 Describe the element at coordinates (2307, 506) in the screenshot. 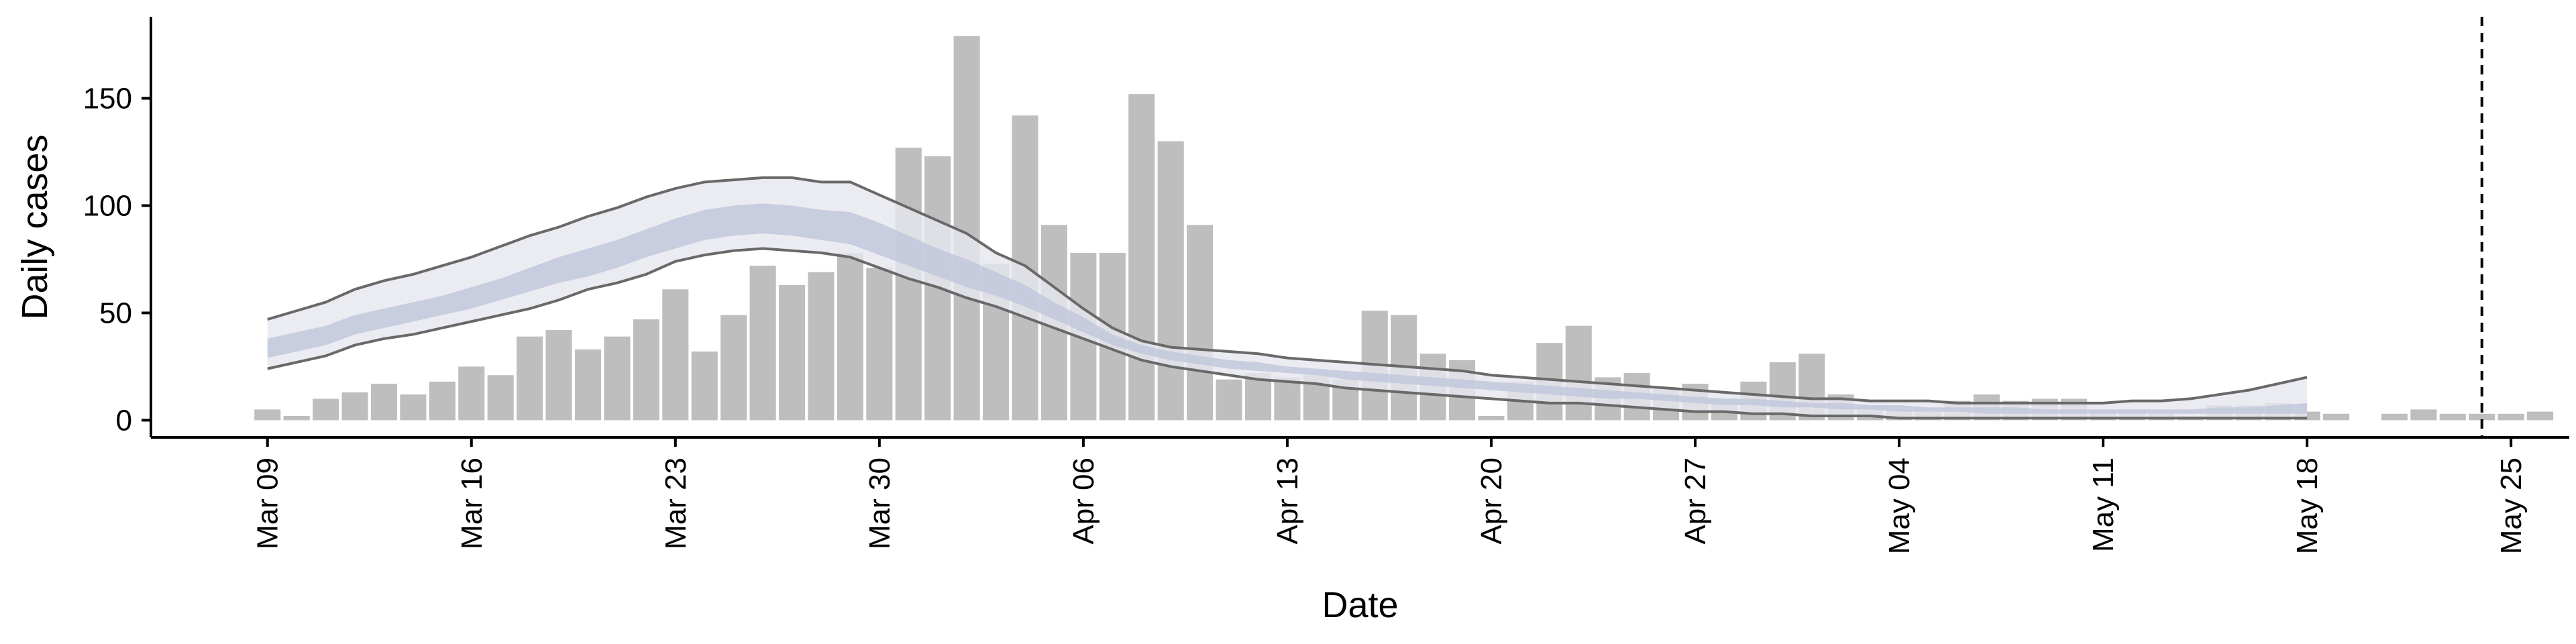

I see `x-tick-label: May 18` at that location.